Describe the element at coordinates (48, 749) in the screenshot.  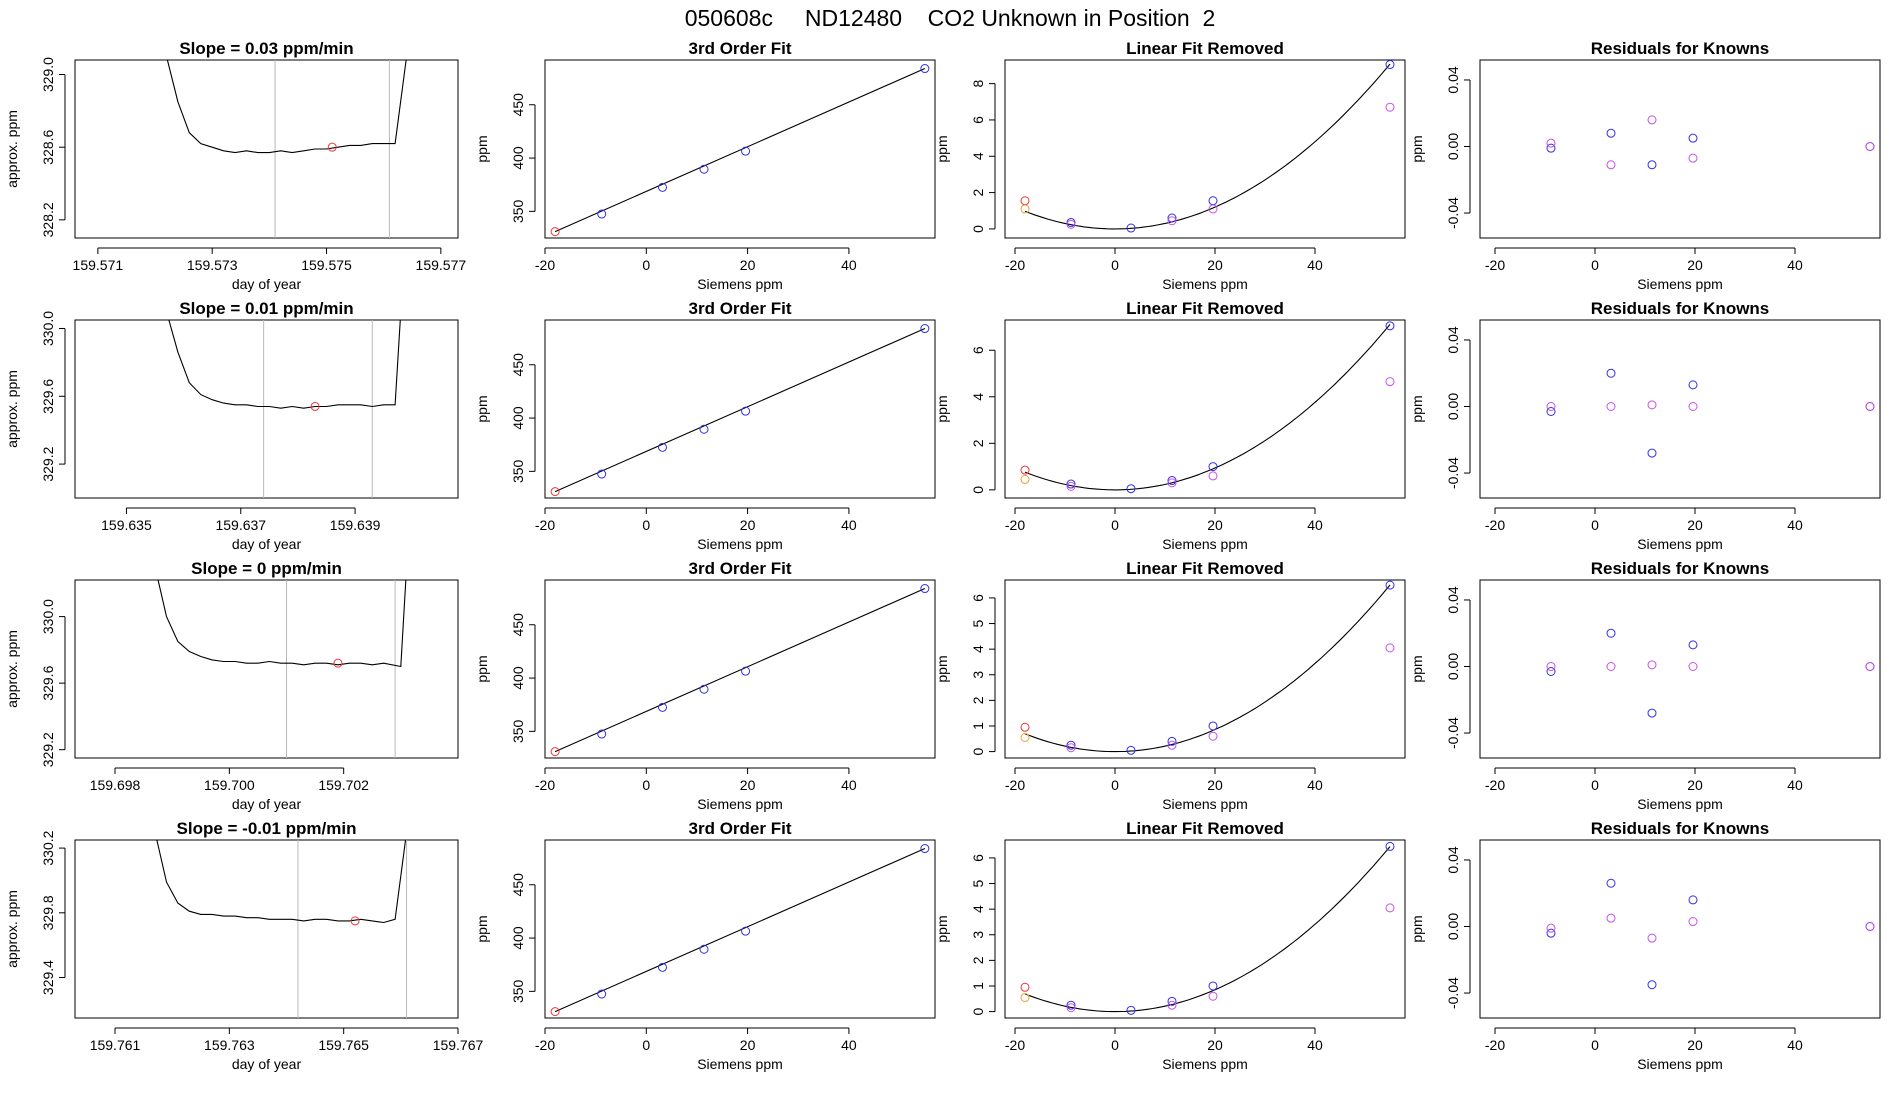
I see `y-tick-label: 329.2` at that location.